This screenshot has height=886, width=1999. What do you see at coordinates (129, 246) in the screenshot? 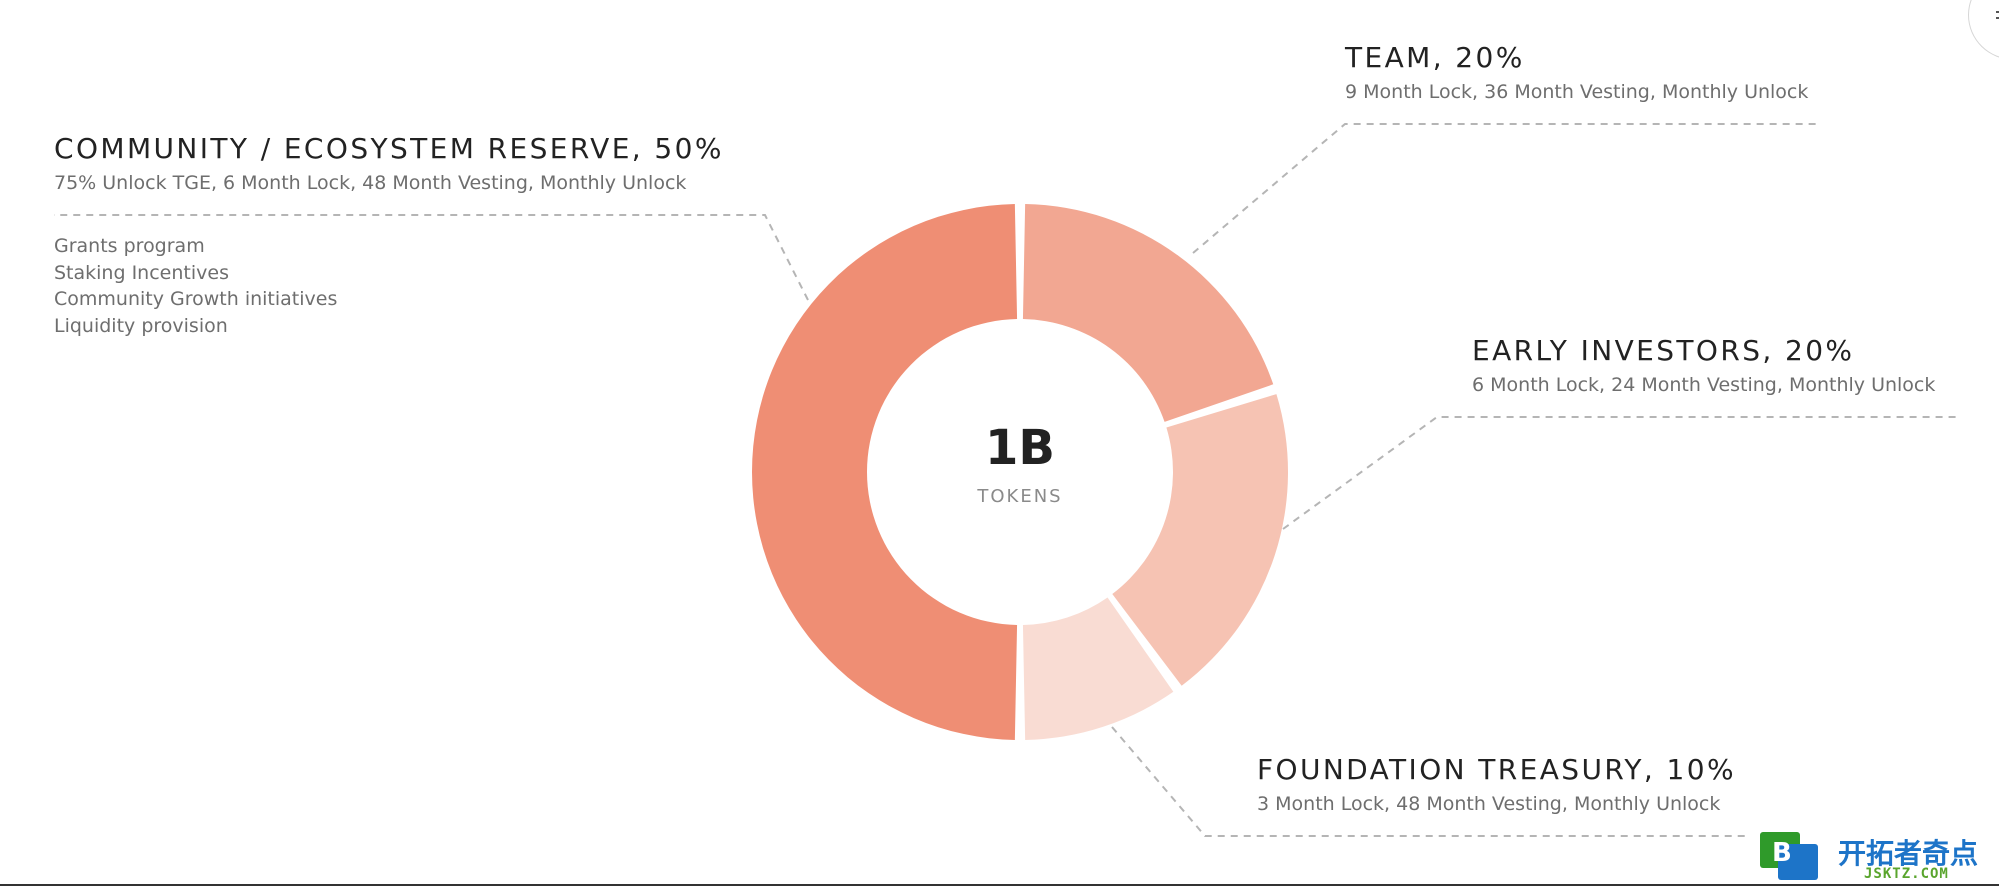
I see `note-item: Grants program` at bounding box center [129, 246].